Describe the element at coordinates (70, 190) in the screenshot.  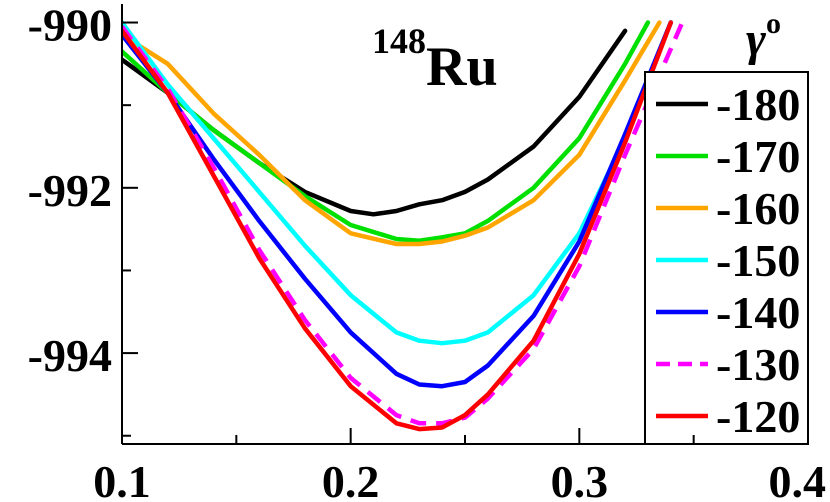
I see `y-tick-label: -992` at that location.